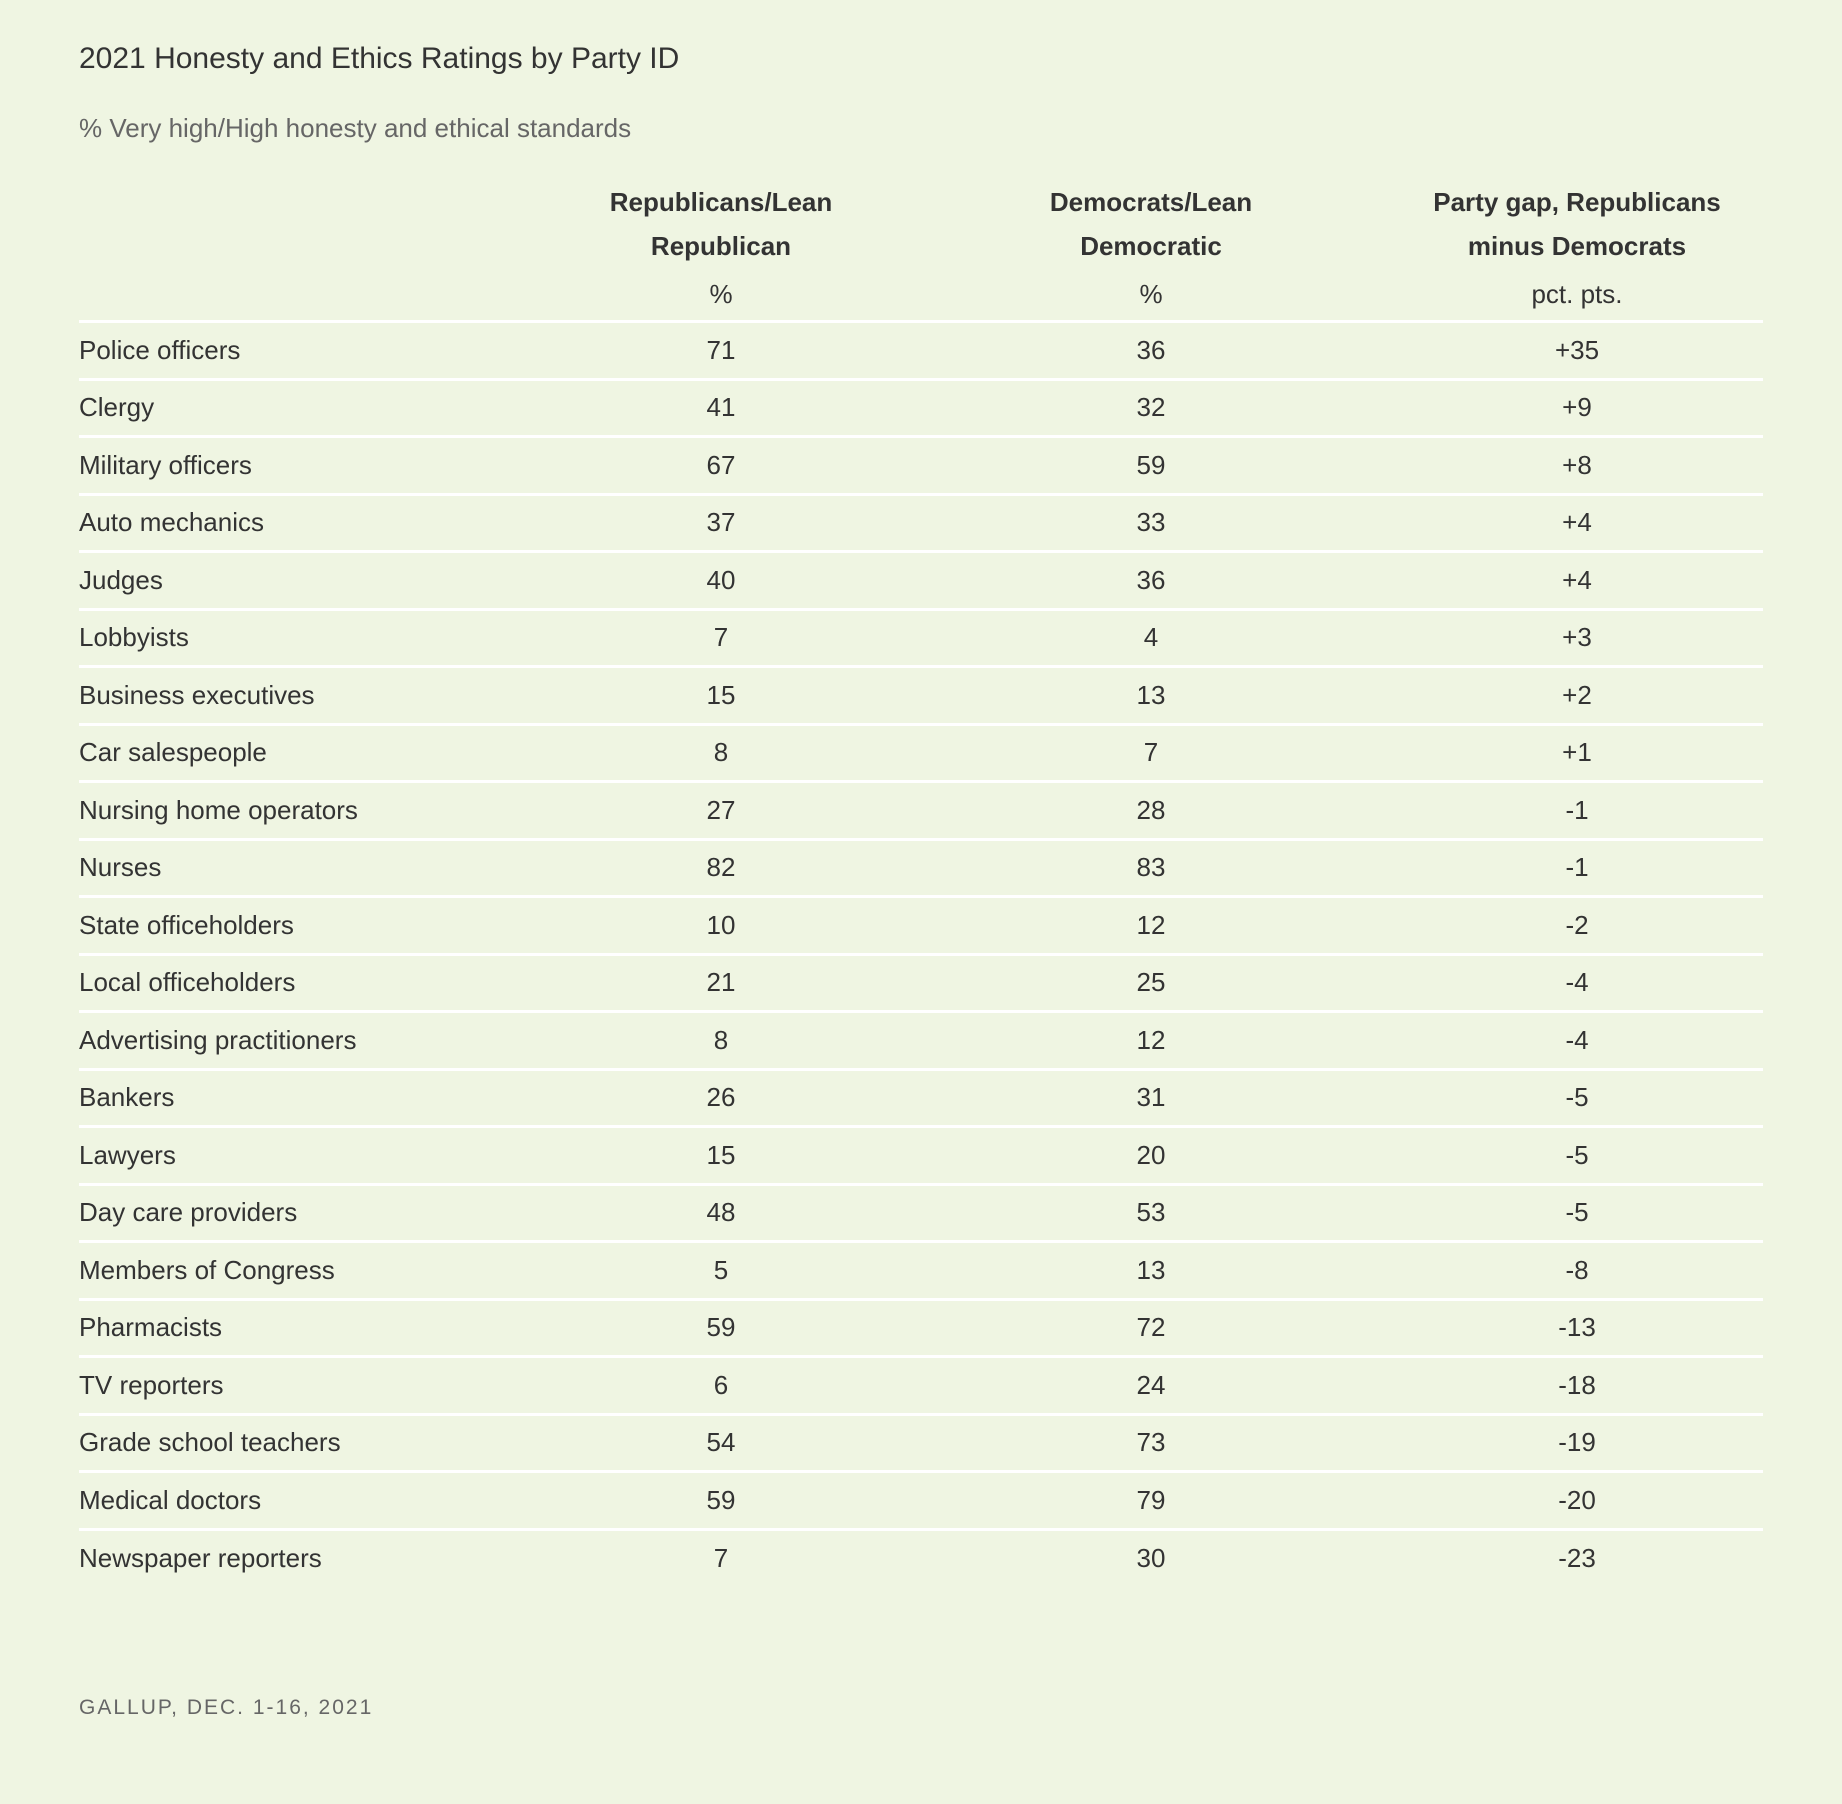 The image size is (1842, 1804). I want to click on column-header-line: minus Democrats, so click(1577, 246).